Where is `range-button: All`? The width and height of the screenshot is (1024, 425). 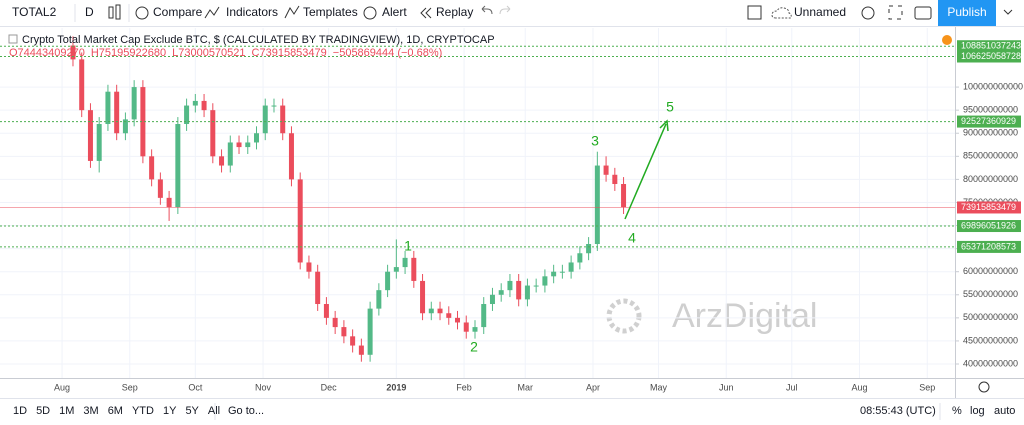 range-button: All is located at coordinates (214, 411).